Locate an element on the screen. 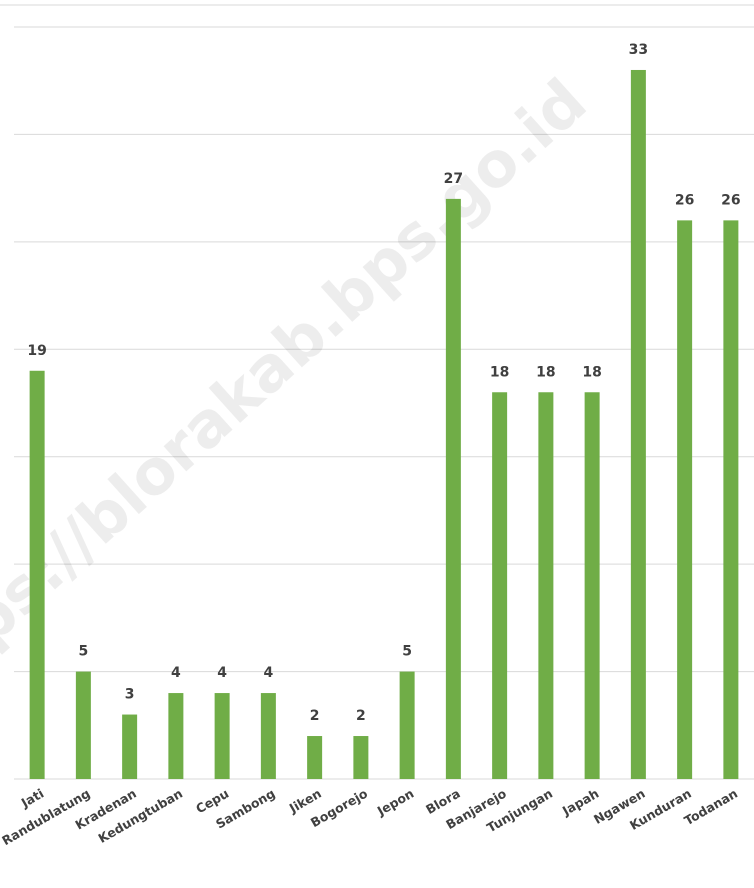 The image size is (754, 888). value-label: 33 is located at coordinates (638, 50).